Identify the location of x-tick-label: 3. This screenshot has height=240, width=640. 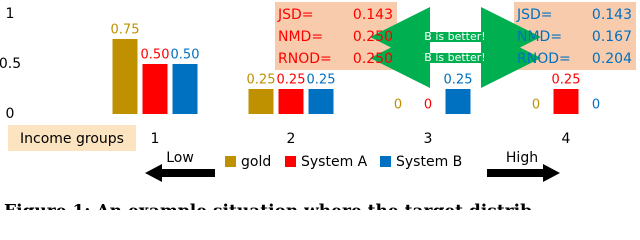
(428, 139).